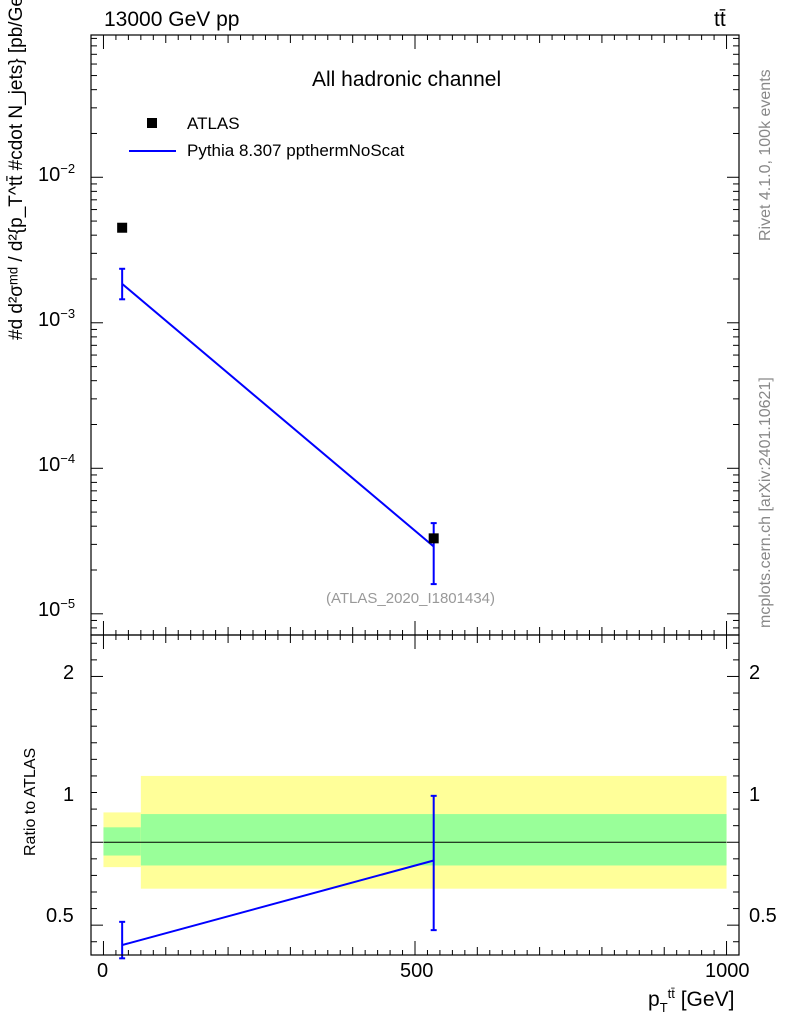 The image size is (786, 1024). I want to click on side-text-top: Rivet 4.1.0, 100k events, so click(765, 155).